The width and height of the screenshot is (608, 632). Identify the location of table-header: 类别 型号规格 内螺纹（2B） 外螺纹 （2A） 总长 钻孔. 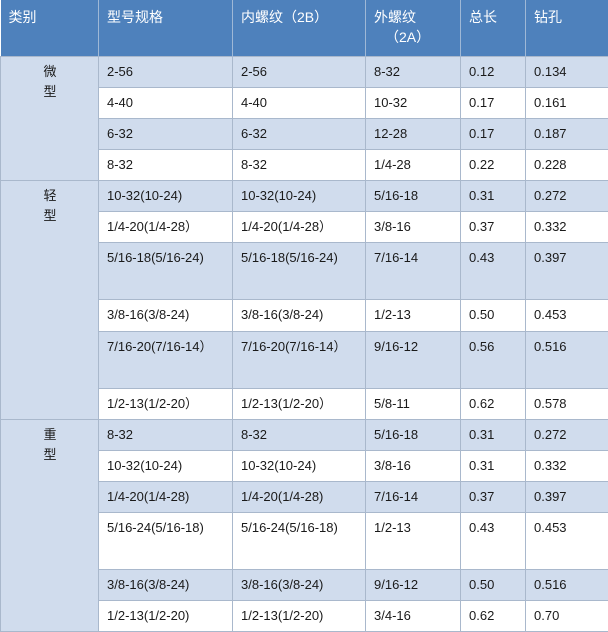
(304, 28).